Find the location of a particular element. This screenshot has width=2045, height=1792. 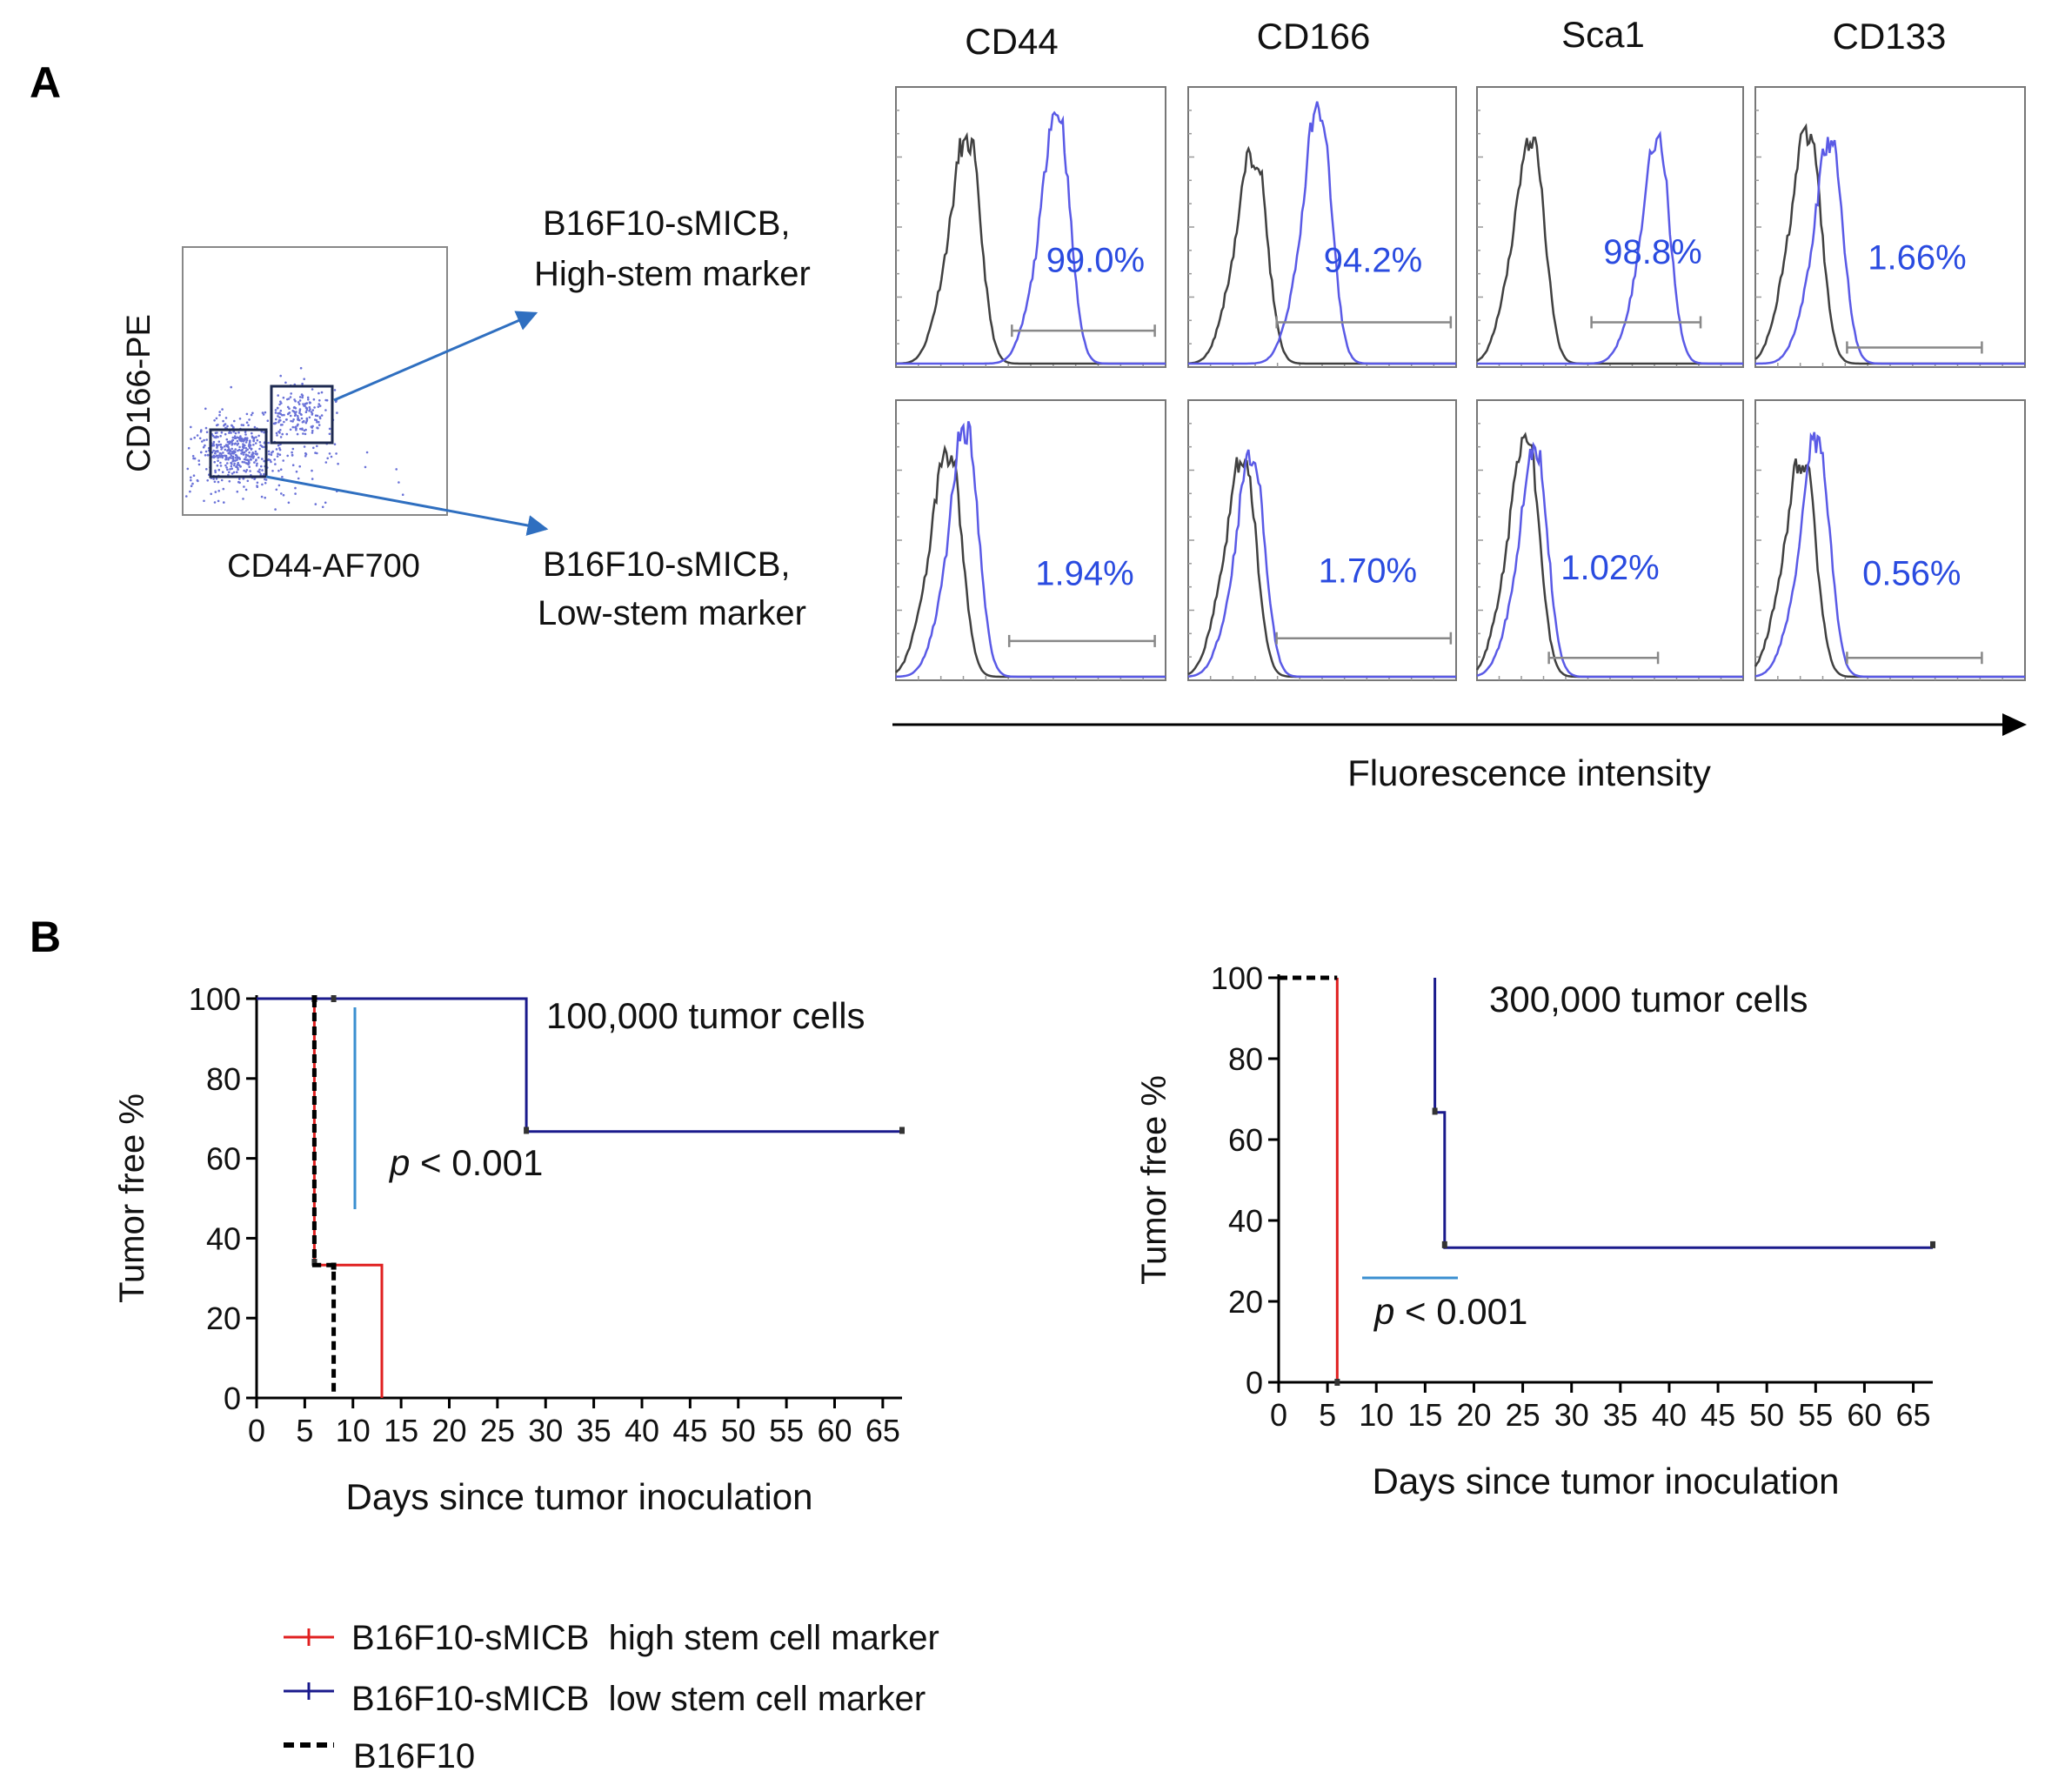

y-tick-label: 20 is located at coordinates (224, 1318).